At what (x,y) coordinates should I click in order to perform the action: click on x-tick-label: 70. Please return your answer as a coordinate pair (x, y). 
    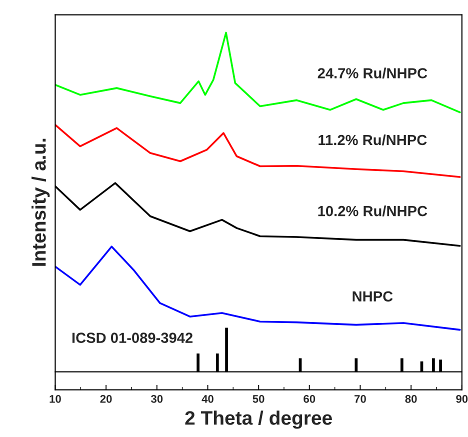
    Looking at the image, I should click on (360, 398).